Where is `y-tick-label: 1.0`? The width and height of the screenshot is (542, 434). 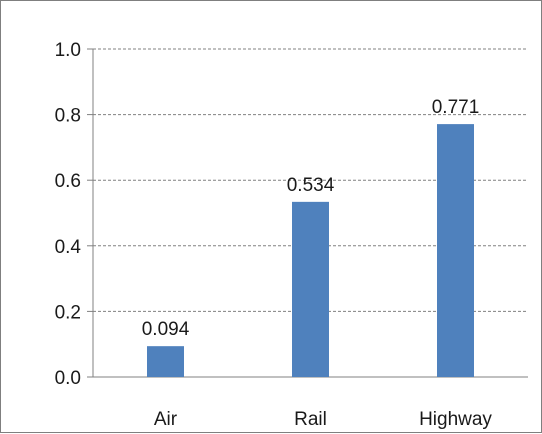 y-tick-label: 1.0 is located at coordinates (68, 50).